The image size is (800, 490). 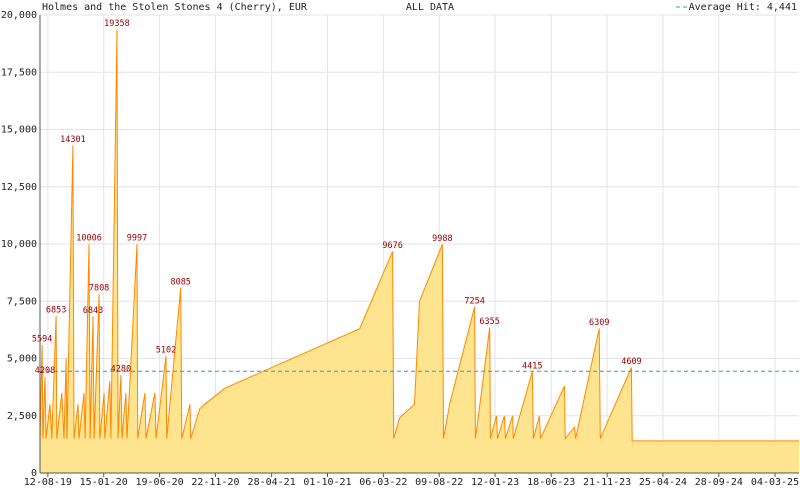 What do you see at coordinates (551, 482) in the screenshot?
I see `x-tick-label: 18-06-23` at bounding box center [551, 482].